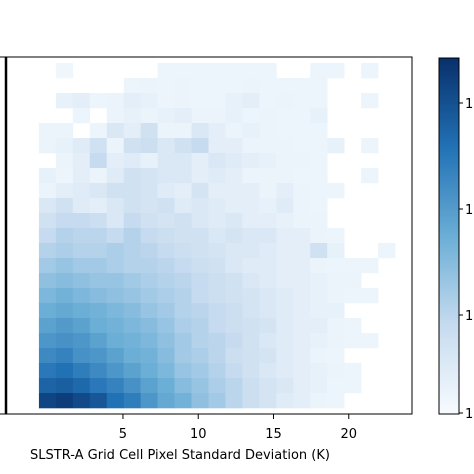  Describe the element at coordinates (455, 239) in the screenshot. I see `colorbar: 1 1 1 1` at that location.